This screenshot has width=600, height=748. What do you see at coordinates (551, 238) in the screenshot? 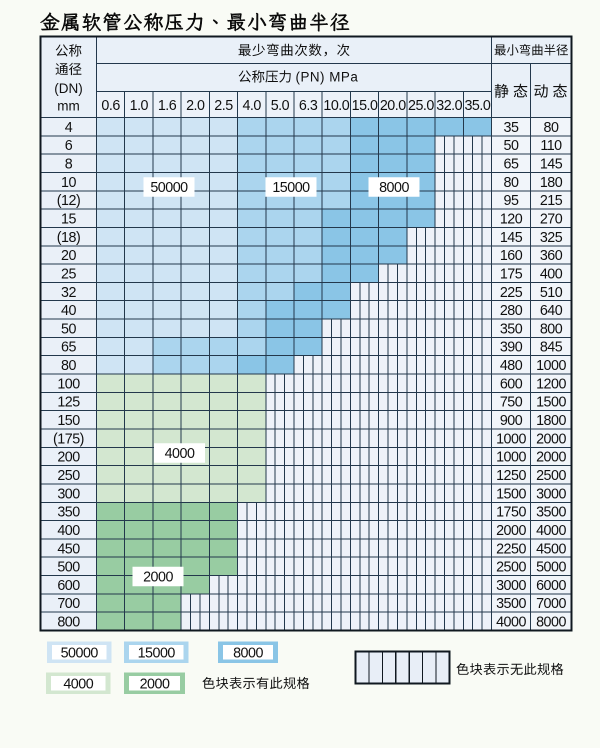
I see `svg-text: 325` at bounding box center [551, 238].